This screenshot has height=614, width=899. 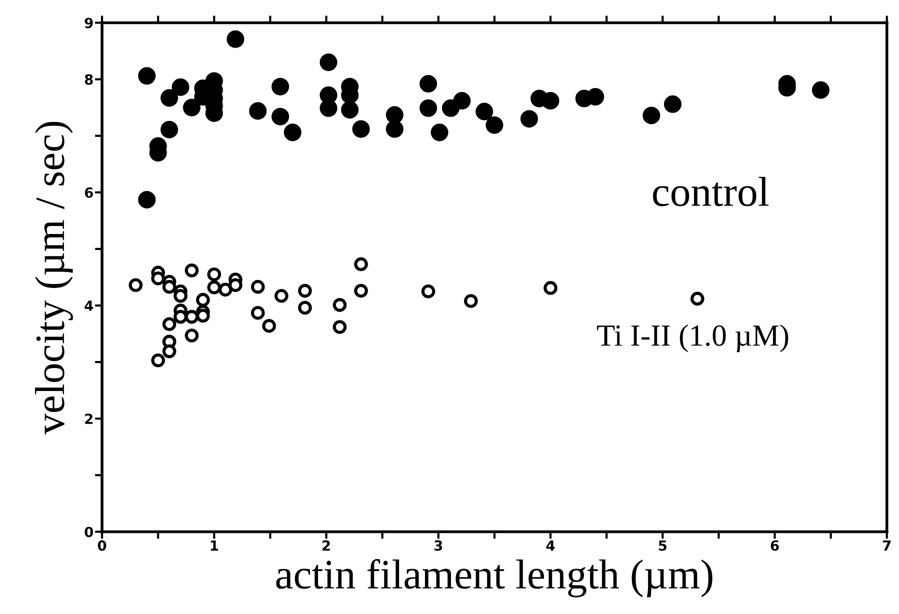 I want to click on x-tick-label: 5, so click(x=662, y=545).